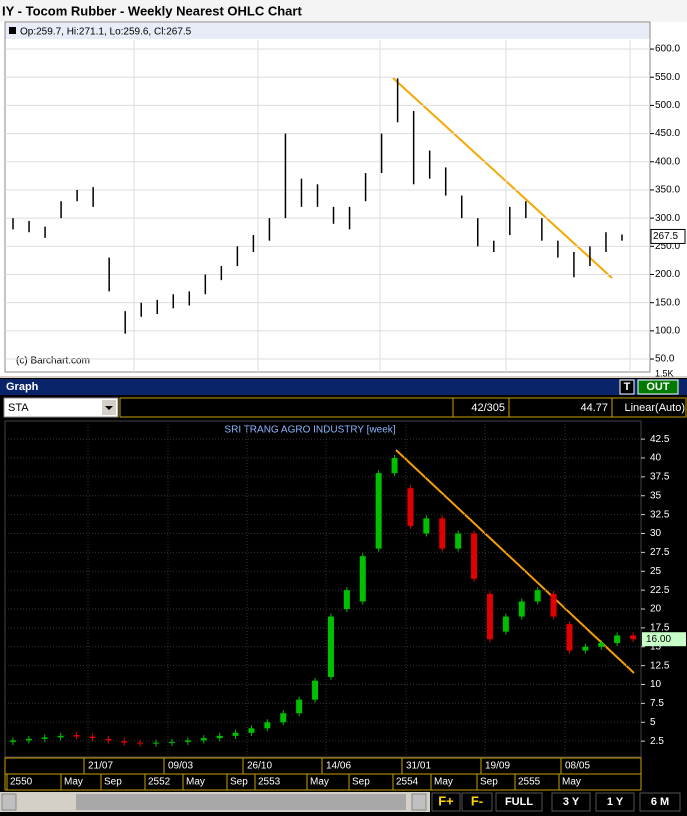 This screenshot has width=687, height=816. What do you see at coordinates (22, 387) in the screenshot?
I see `panel-title: Graph` at bounding box center [22, 387].